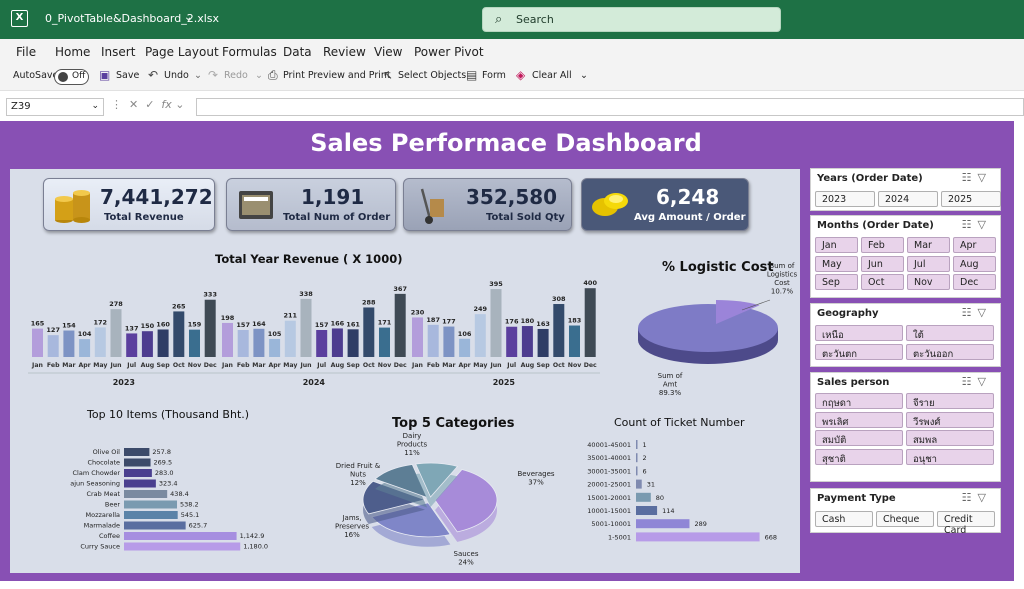 This screenshot has height=589, width=1024. Describe the element at coordinates (26, 52) in the screenshot. I see `tab-file: File` at that location.